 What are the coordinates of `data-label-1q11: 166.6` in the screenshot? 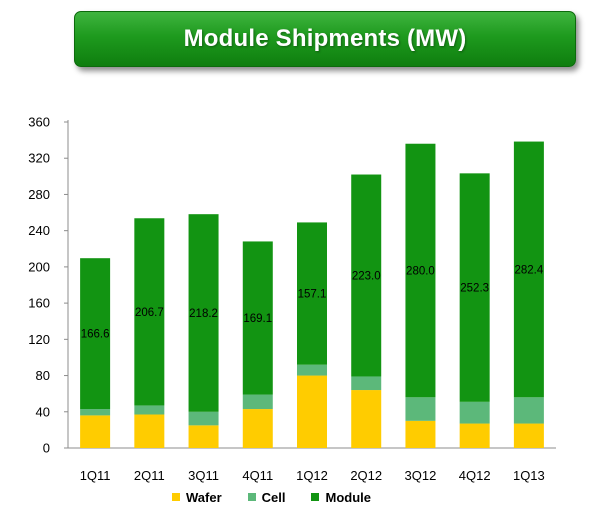 It's located at (95, 335).